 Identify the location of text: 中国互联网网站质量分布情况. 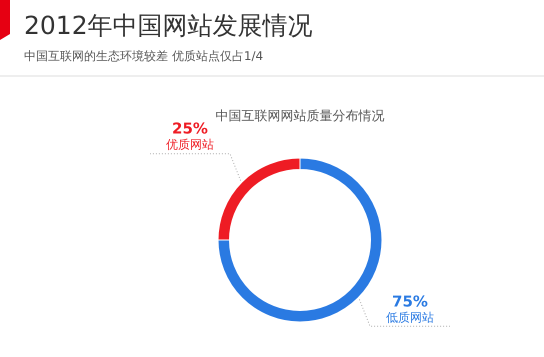
(300, 116).